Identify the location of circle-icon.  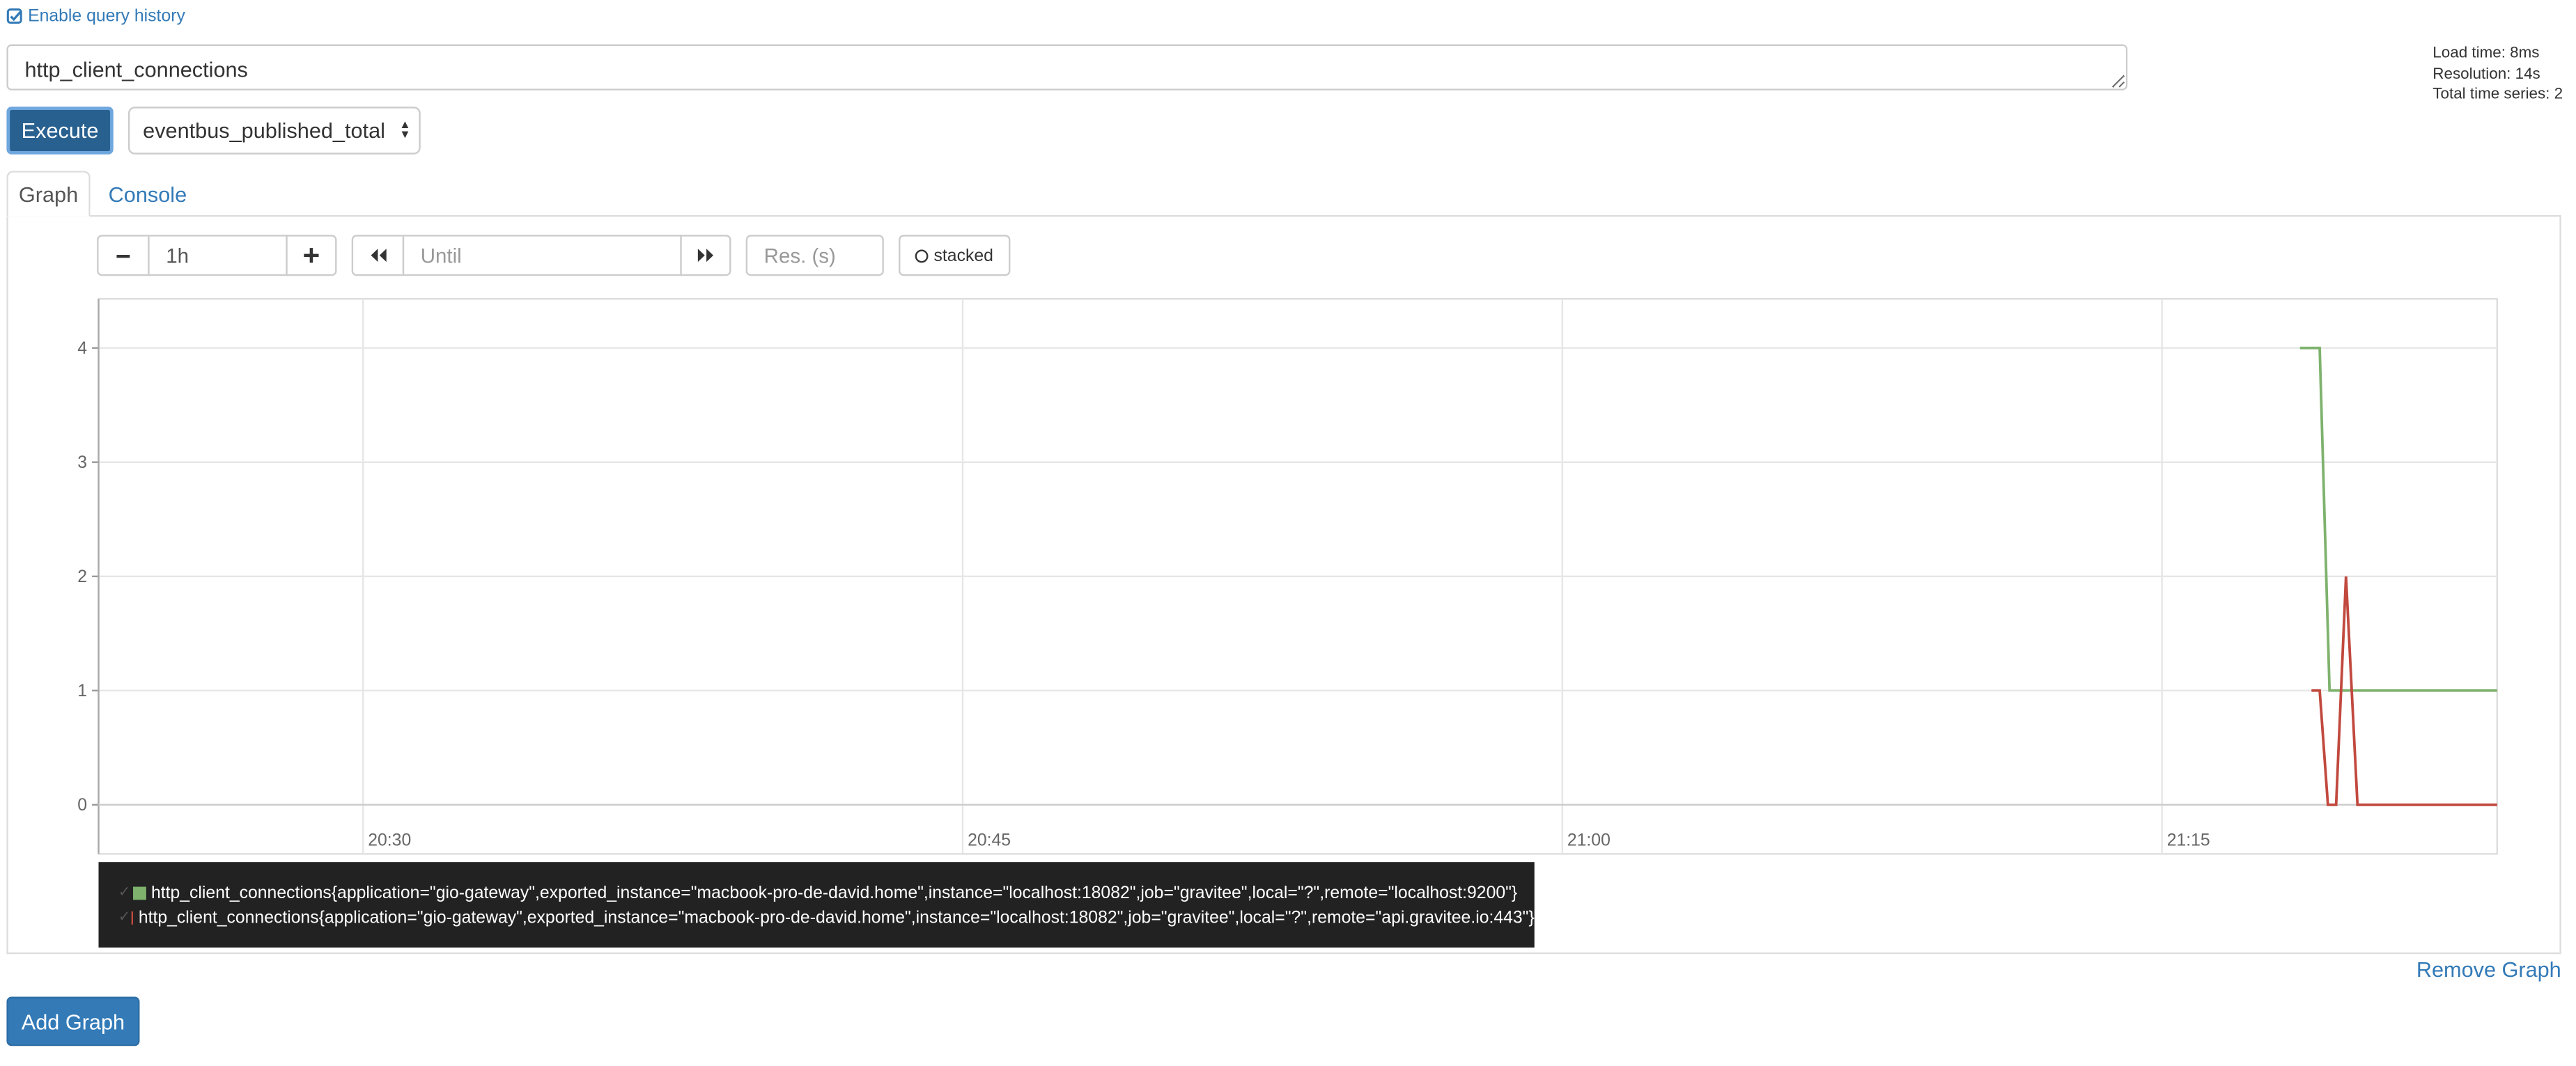
(922, 255).